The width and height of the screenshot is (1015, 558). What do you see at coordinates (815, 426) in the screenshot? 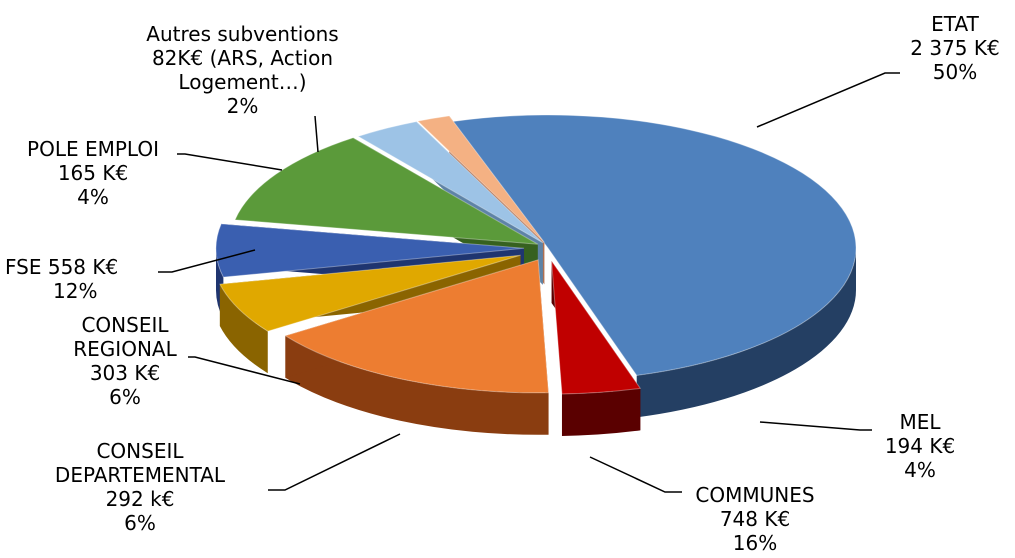
I see `leader-line-mel` at bounding box center [815, 426].